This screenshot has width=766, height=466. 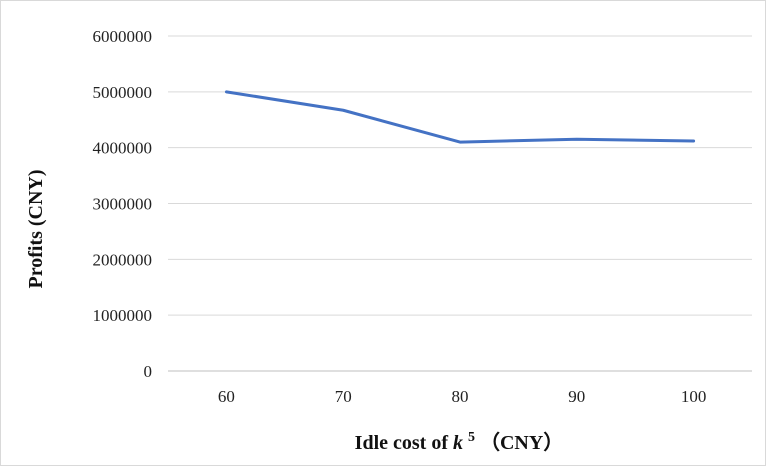 What do you see at coordinates (458, 443) in the screenshot?
I see `x-axis-title-variable: k` at bounding box center [458, 443].